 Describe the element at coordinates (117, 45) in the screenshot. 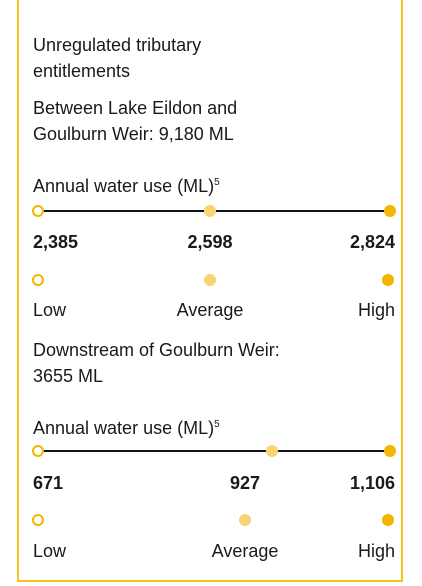

I see `title: Unregulated tributary` at that location.